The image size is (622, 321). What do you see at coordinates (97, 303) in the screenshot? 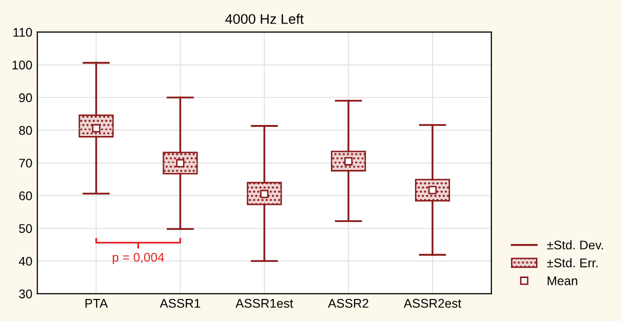
I see `x-tick-label: PTA` at bounding box center [97, 303].